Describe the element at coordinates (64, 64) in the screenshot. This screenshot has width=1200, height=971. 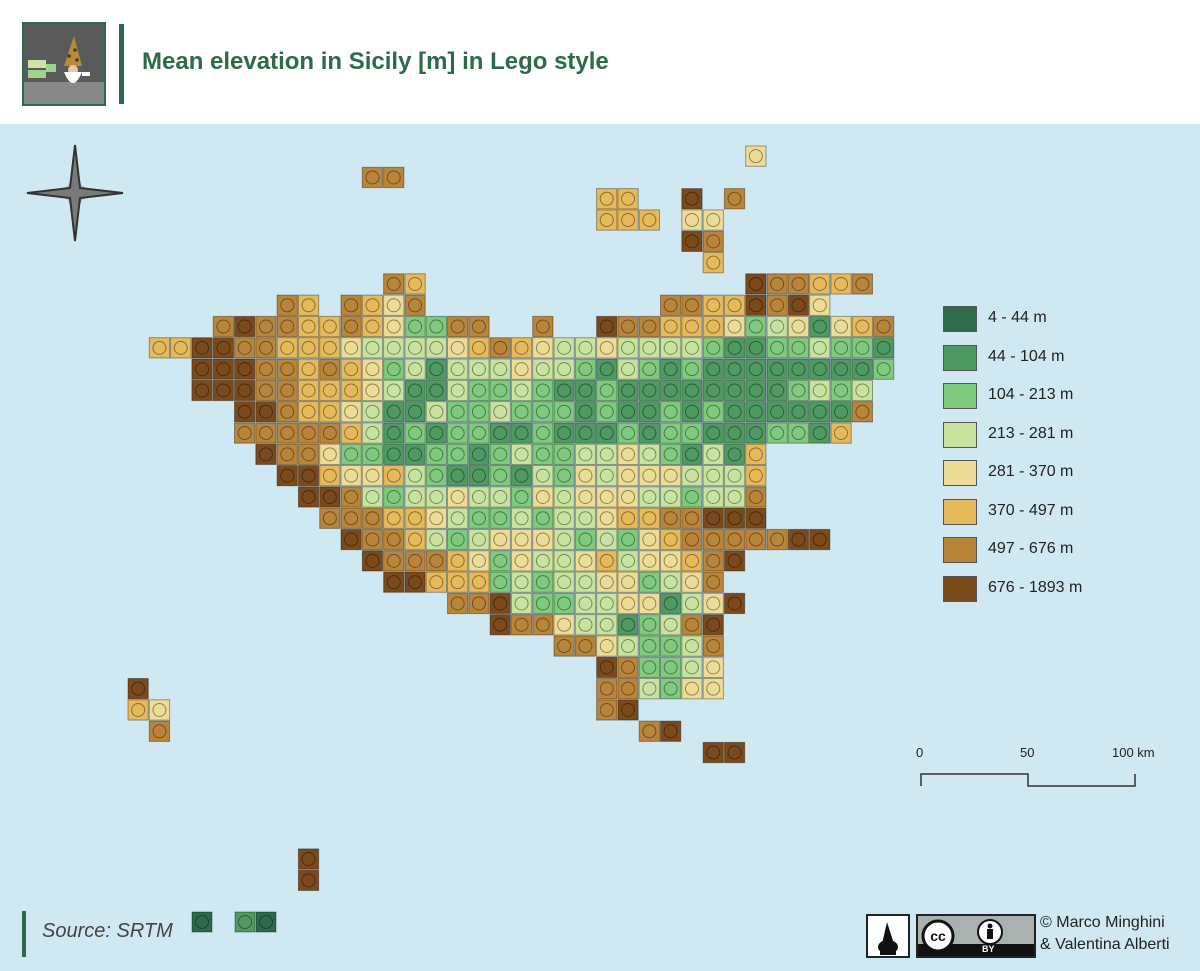
I see `gnome-logo` at that location.